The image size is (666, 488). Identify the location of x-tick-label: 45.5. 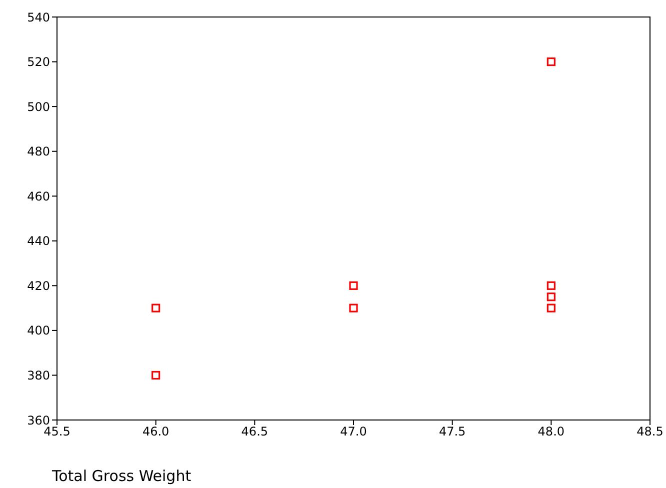
(57, 431).